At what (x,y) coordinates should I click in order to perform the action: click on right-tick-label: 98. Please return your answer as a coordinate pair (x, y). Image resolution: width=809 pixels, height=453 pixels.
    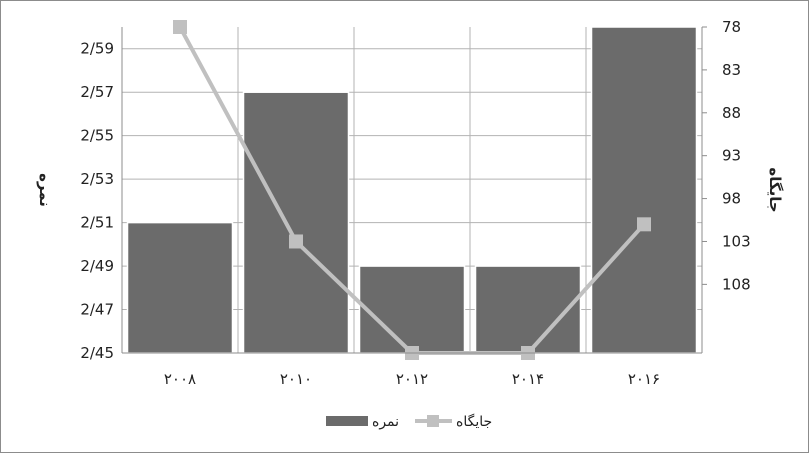
    Looking at the image, I should click on (731, 199).